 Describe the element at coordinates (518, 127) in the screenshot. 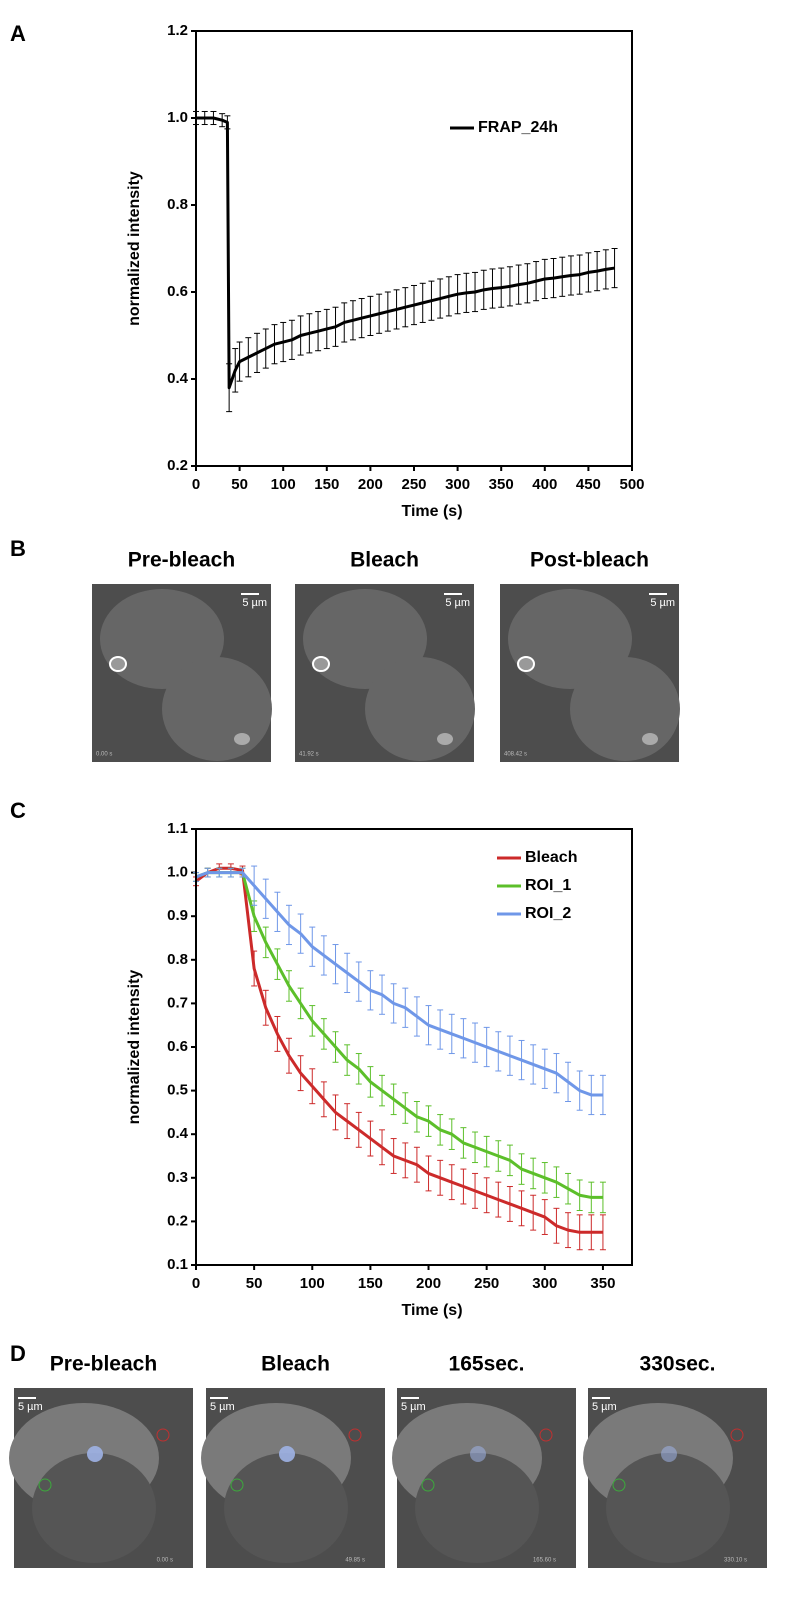

I see `legend-label: FRAP_24h` at that location.